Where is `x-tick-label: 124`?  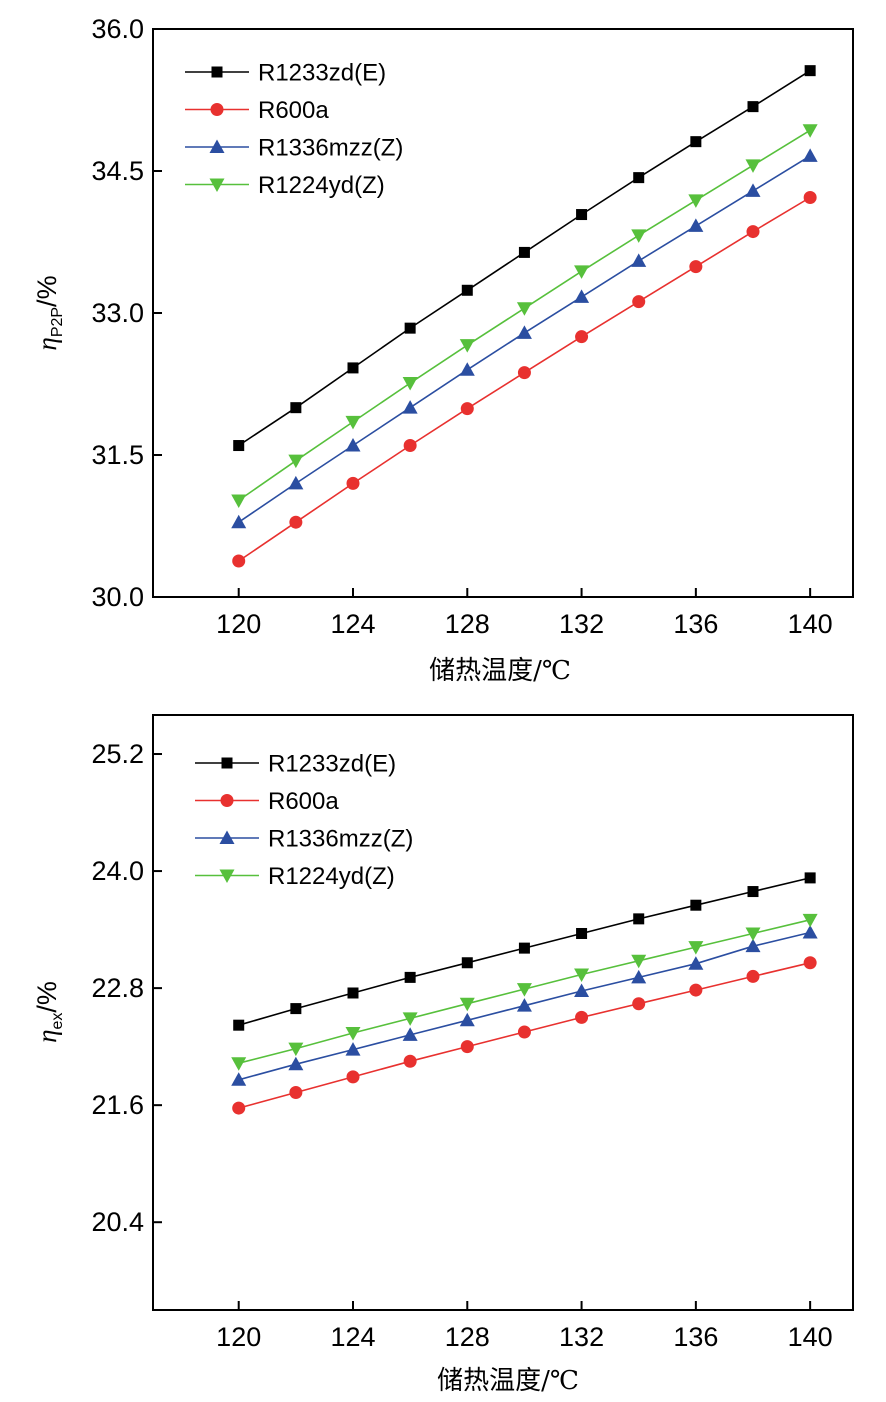 x-tick-label: 124 is located at coordinates (352, 624).